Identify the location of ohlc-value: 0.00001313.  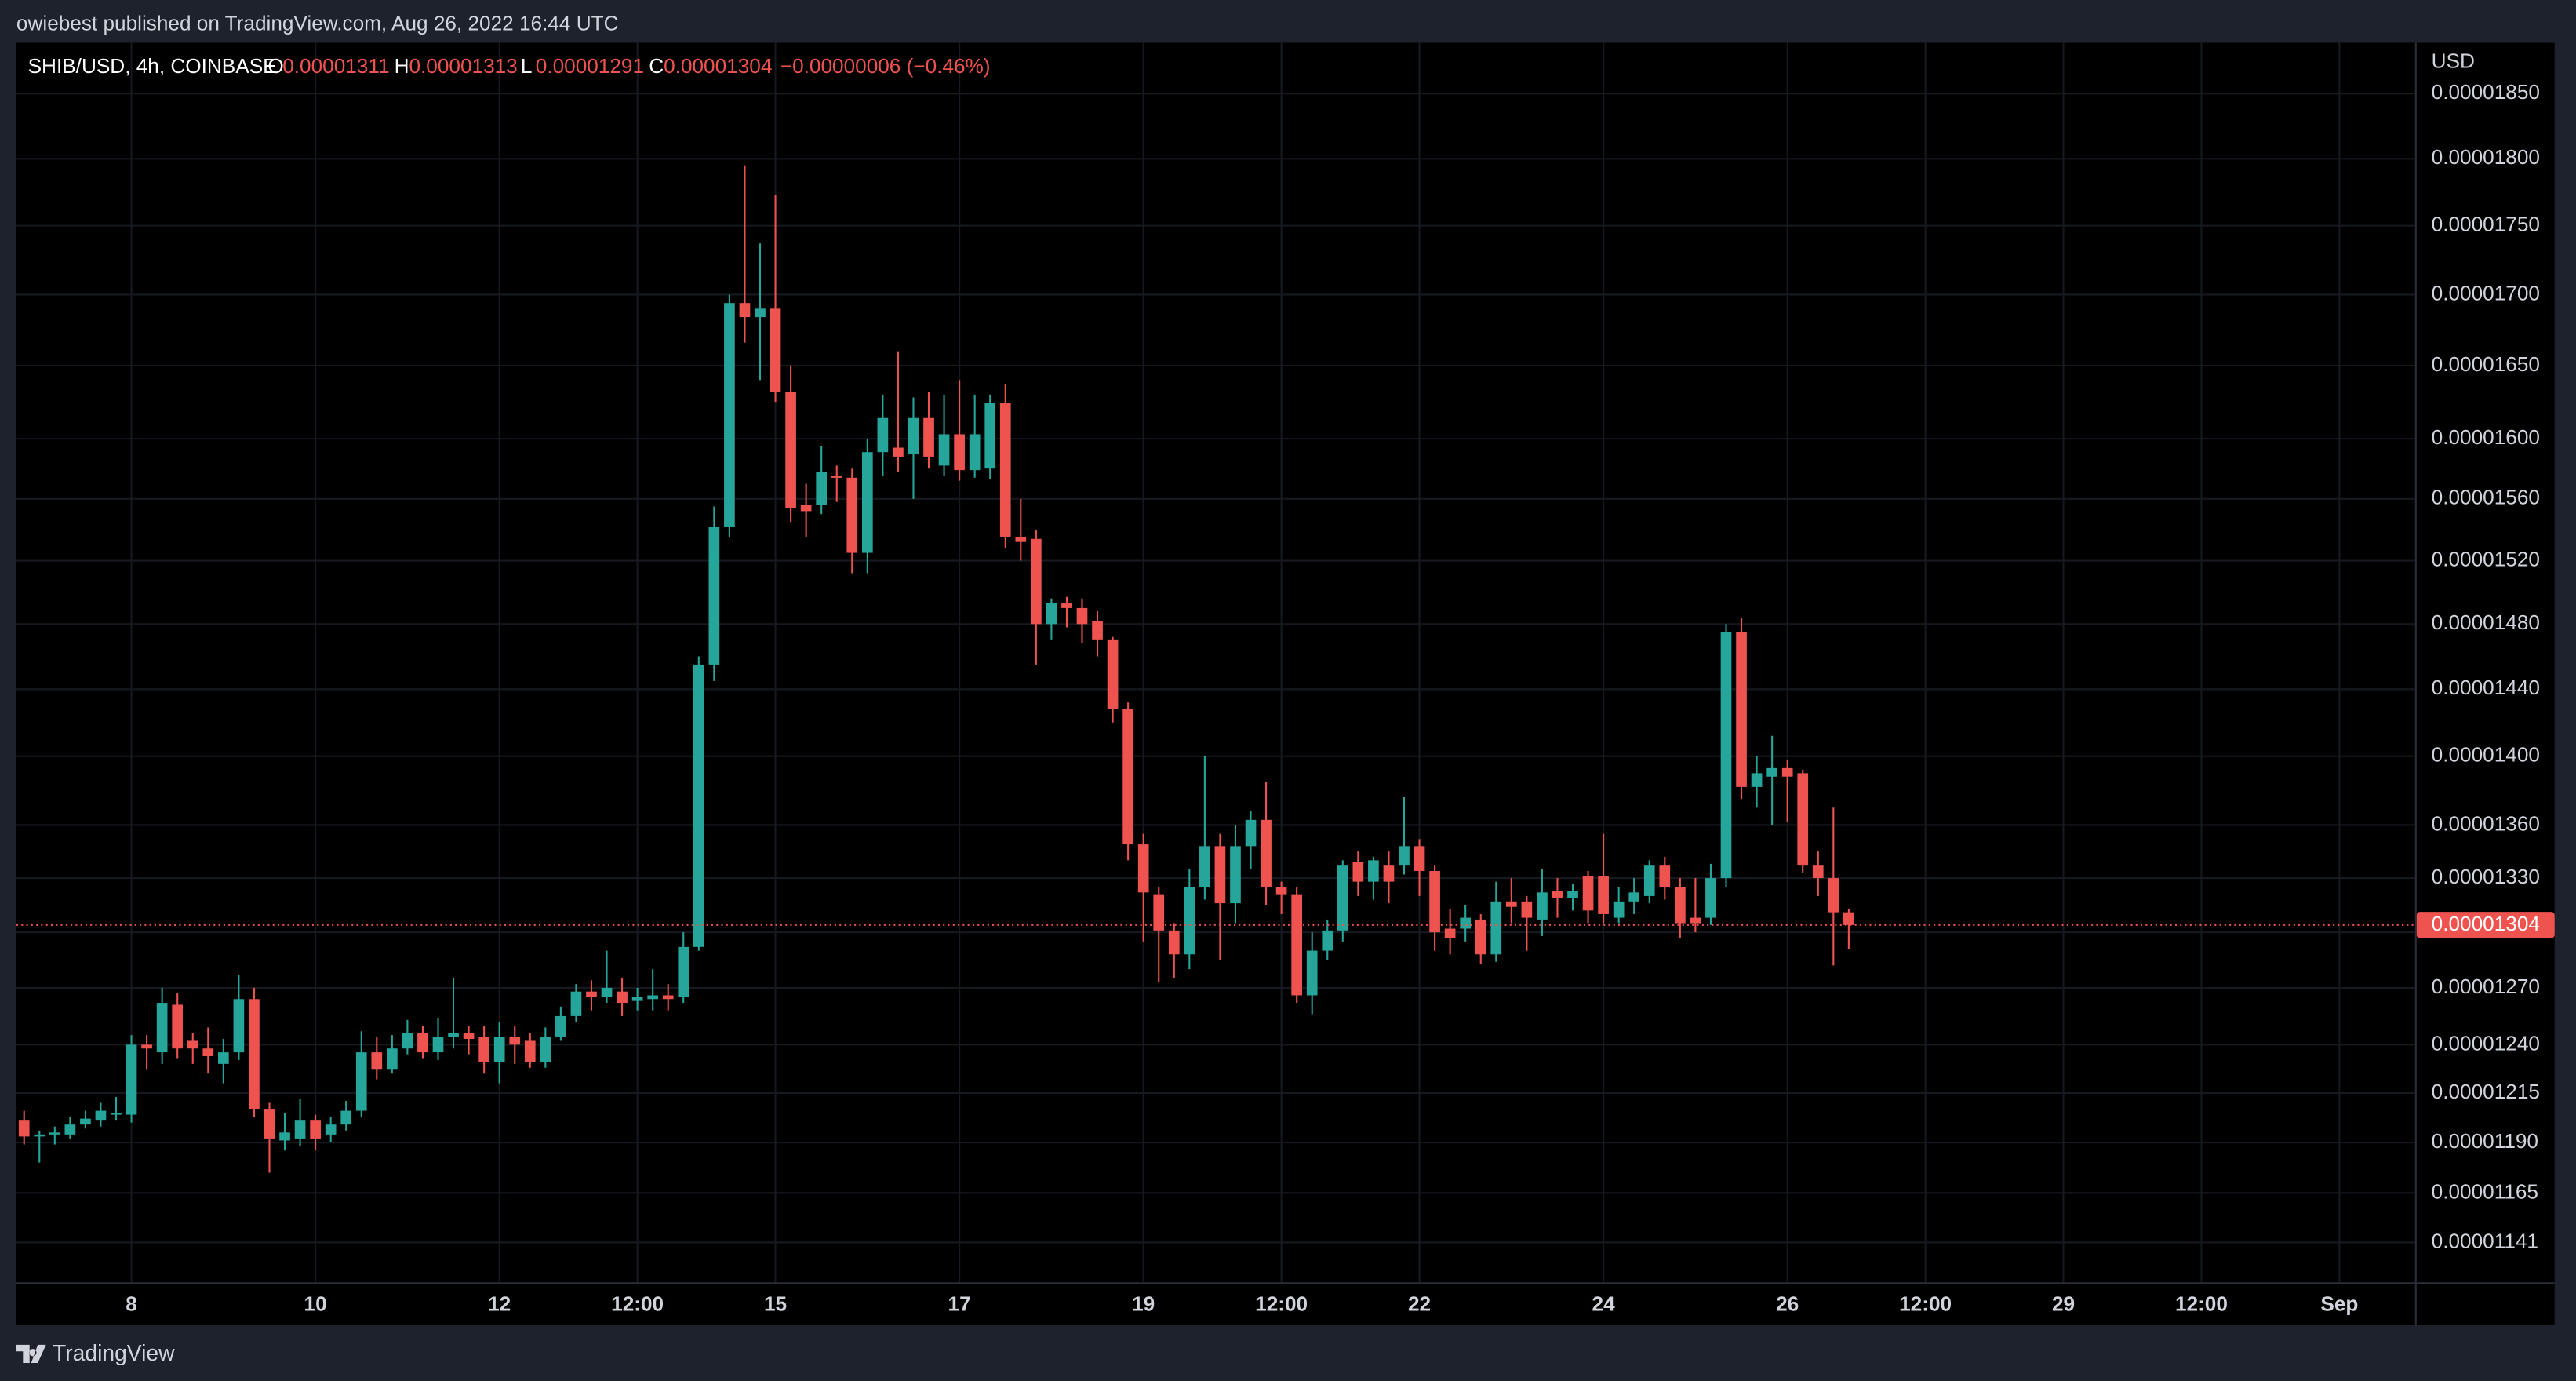
(463, 66).